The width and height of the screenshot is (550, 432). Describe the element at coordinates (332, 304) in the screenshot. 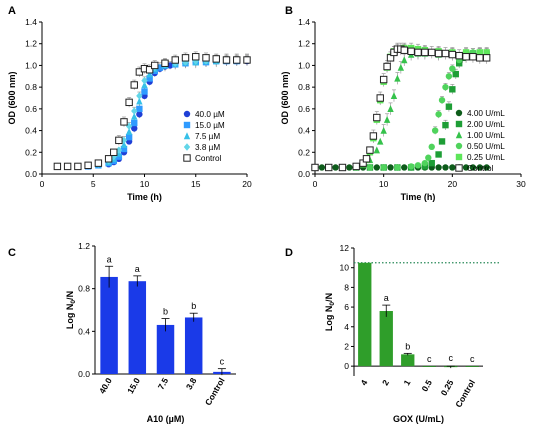

I see `y-axis-title-sub: 0` at that location.